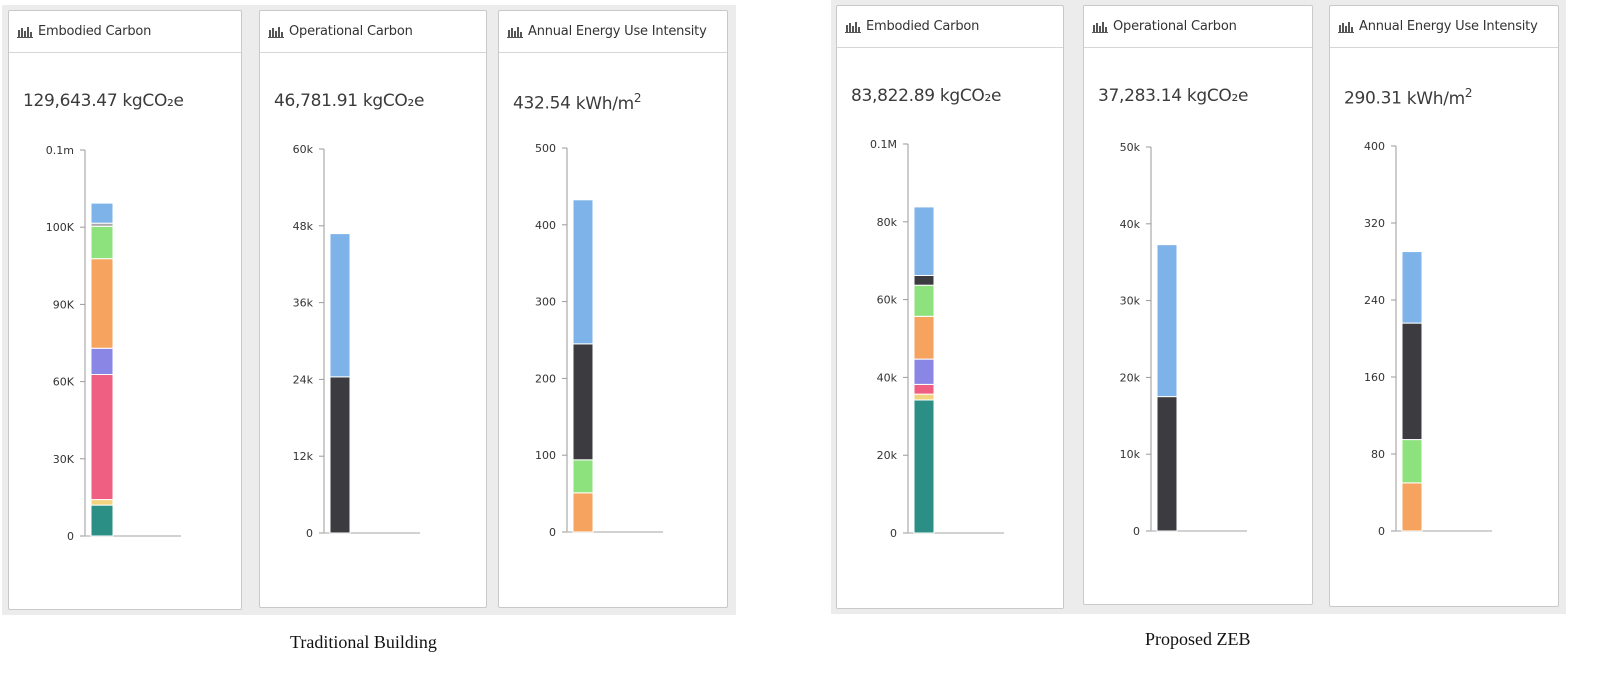 The height and width of the screenshot is (678, 1600). I want to click on stacked-bar-chart: 0 10k 20k 30k 40k 50k, so click(1183, 339).